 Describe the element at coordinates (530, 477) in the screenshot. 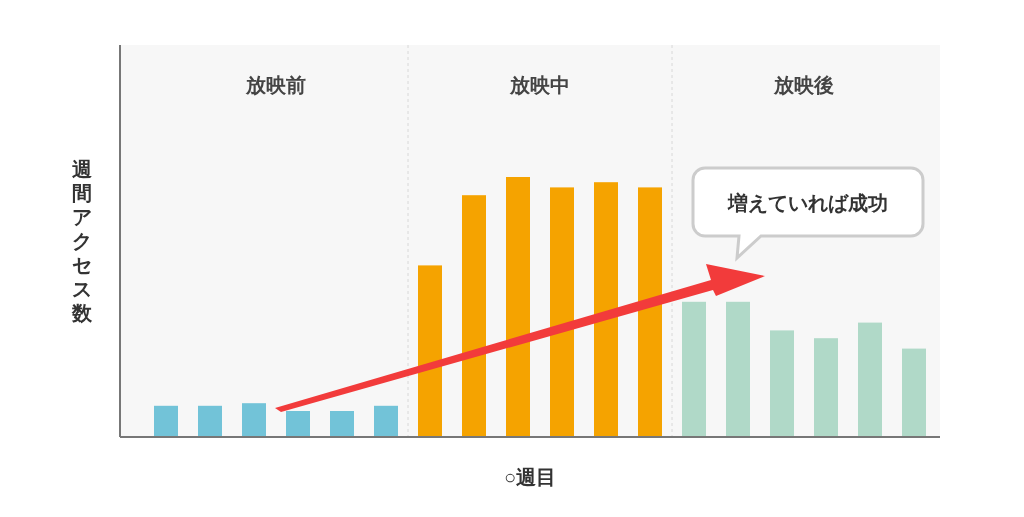

I see `x-axis-title: ○週目` at that location.